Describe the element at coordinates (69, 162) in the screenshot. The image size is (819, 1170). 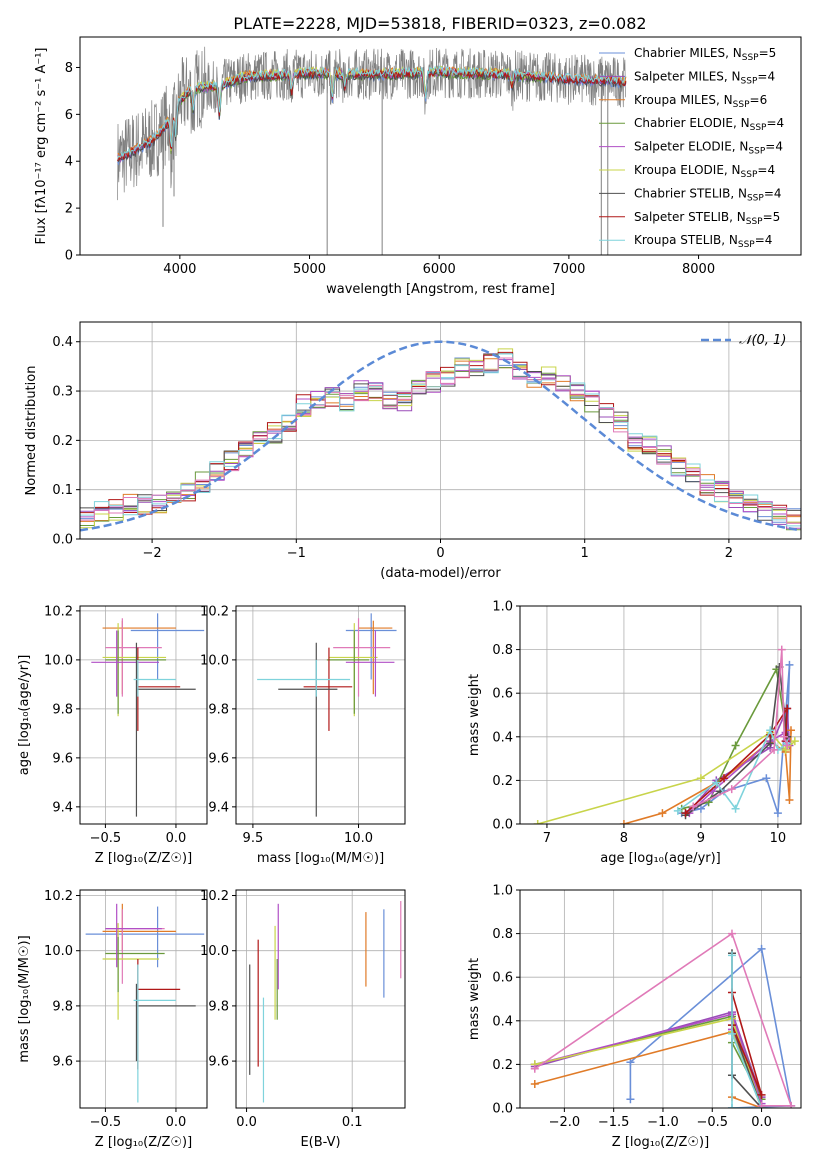
I see `y-tick-label: 4` at that location.